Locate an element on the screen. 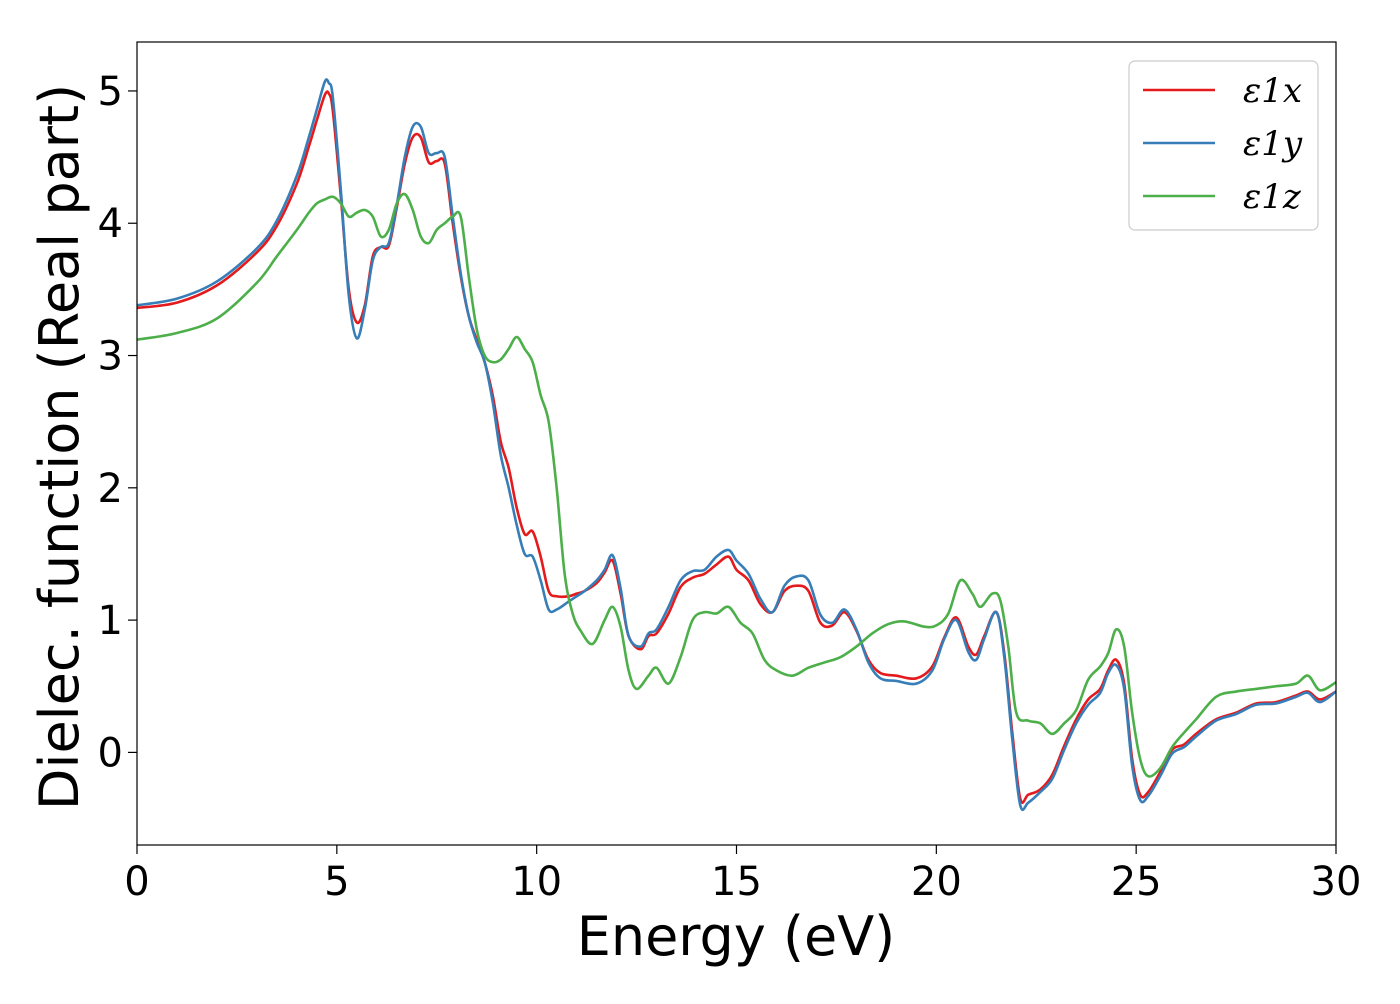  x-tick-label: 5 is located at coordinates (336, 882).